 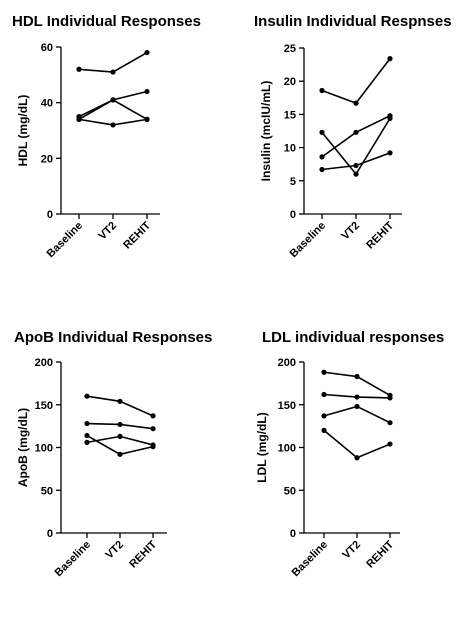 I want to click on y-axis-label: ApoB (mg/dL), so click(x=23, y=447).